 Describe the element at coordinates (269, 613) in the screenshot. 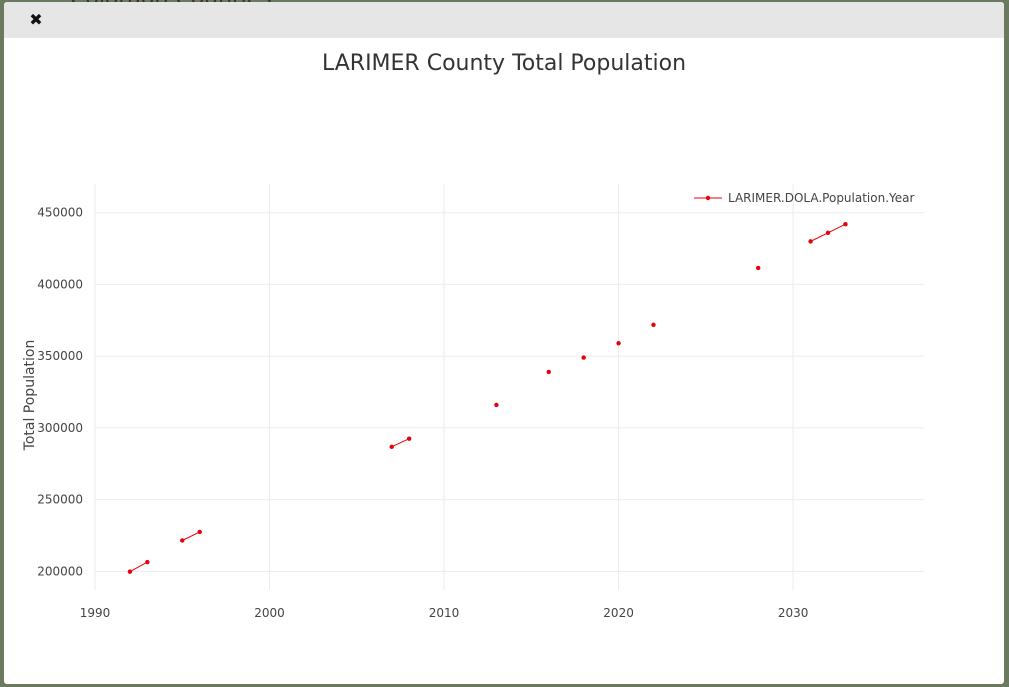

I see `x-tick-label: 2000` at that location.